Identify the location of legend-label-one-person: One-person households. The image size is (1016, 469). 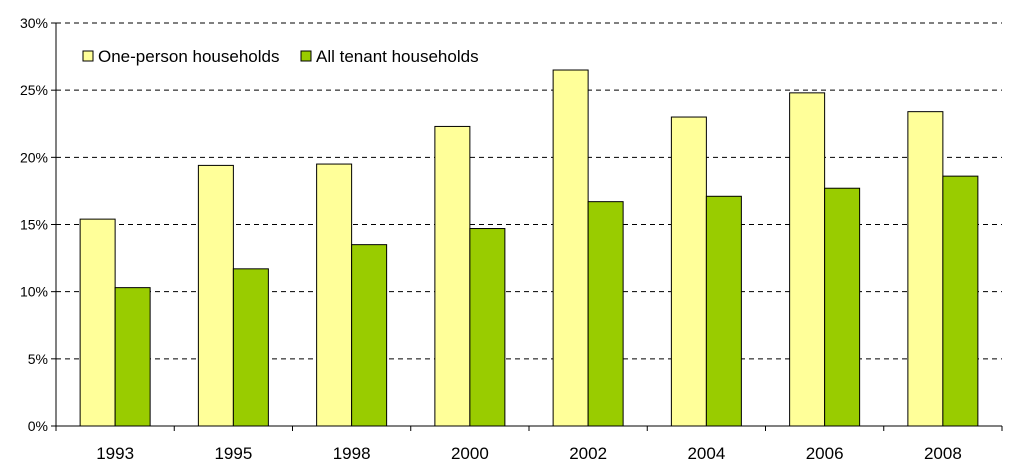
(188, 56).